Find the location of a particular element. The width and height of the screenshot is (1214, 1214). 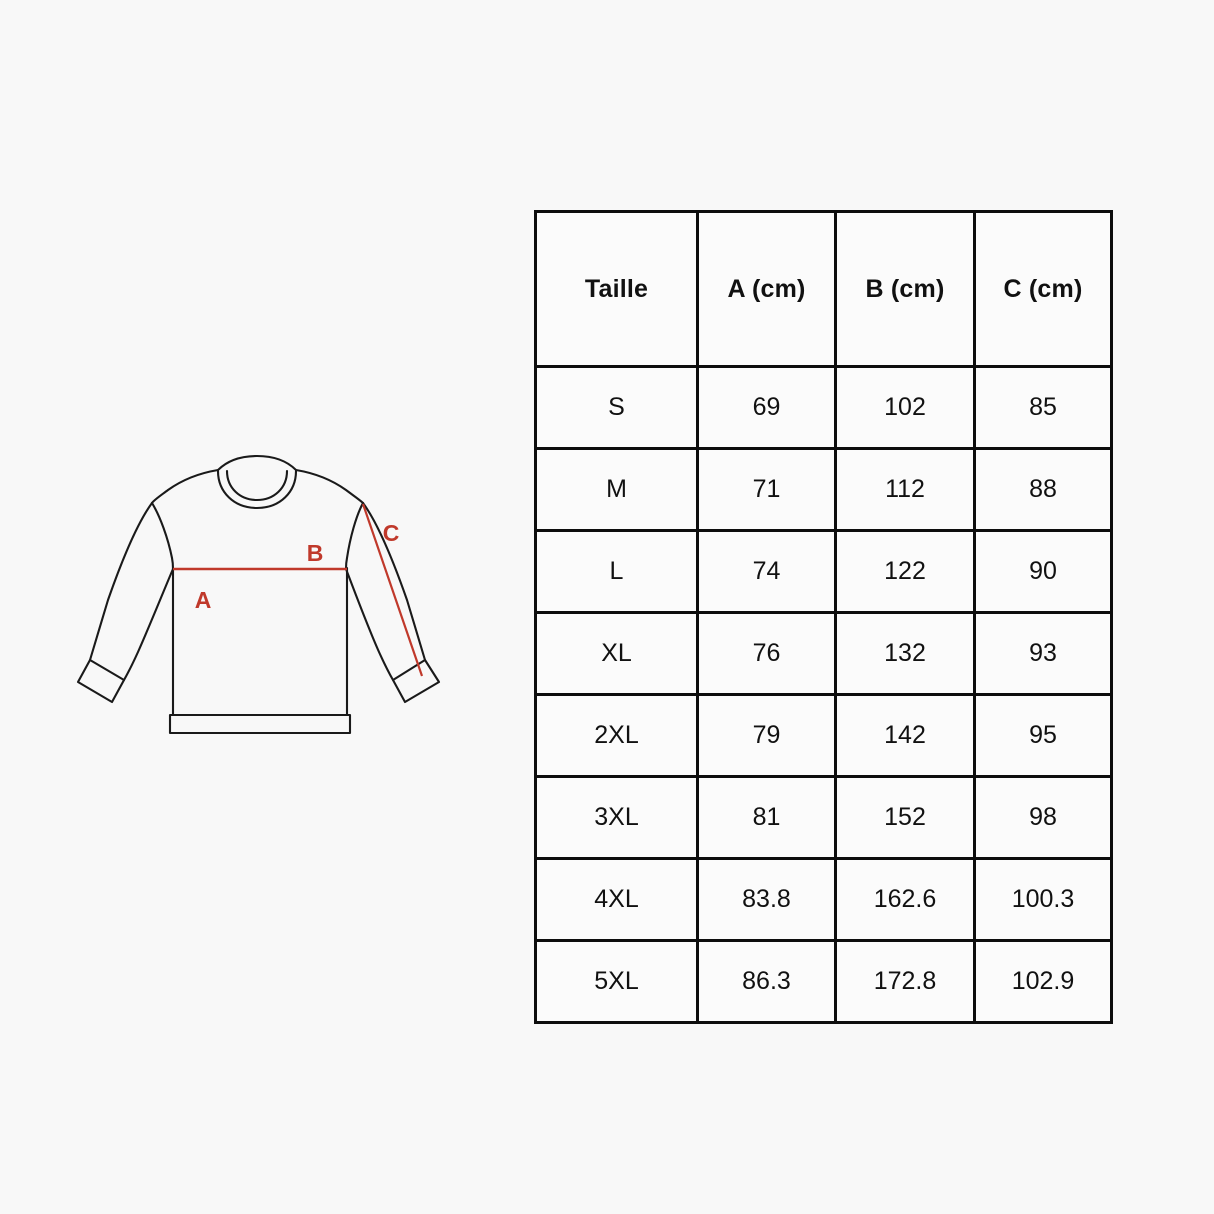

cell-a: 83.8 is located at coordinates (766, 899).